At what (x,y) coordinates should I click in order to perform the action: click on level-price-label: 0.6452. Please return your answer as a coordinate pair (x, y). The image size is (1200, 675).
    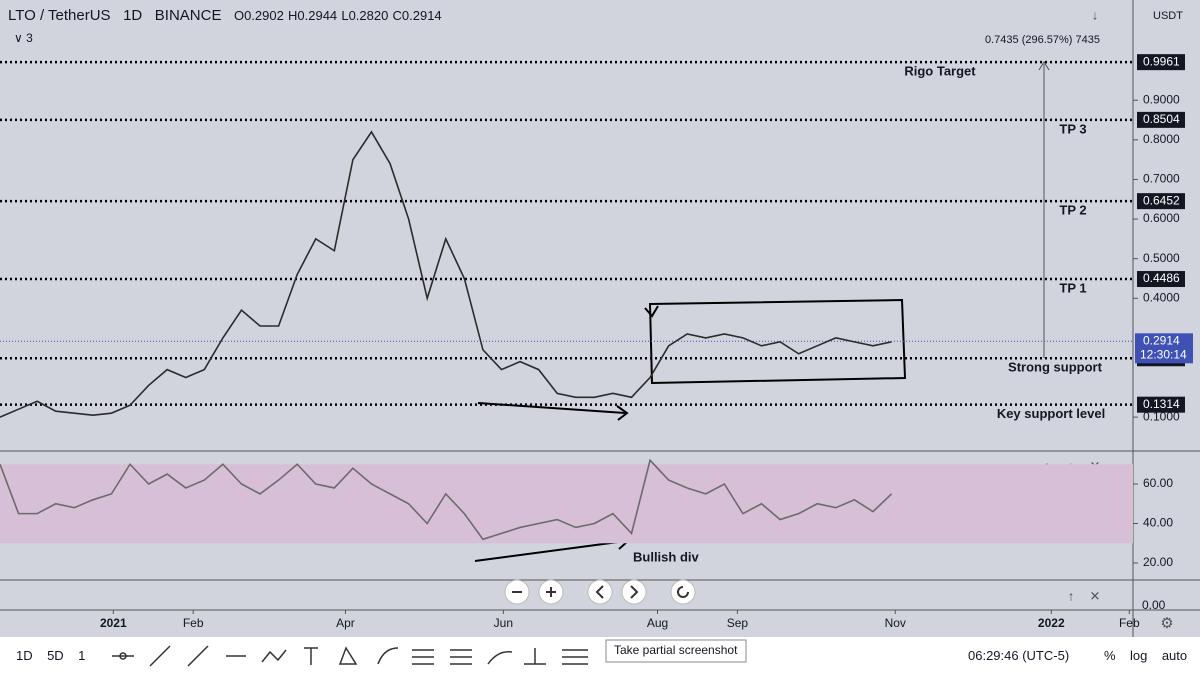
    Looking at the image, I should click on (1161, 200).